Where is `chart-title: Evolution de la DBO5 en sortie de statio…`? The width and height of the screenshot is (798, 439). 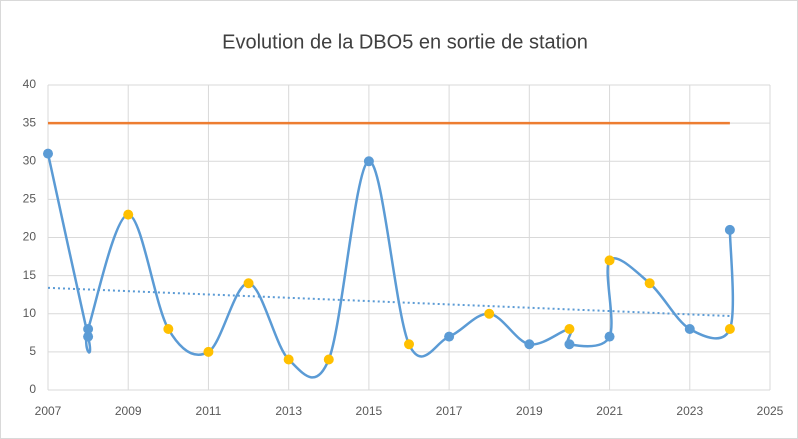
chart-title: Evolution de la DBO5 en sortie de statio… is located at coordinates (405, 42).